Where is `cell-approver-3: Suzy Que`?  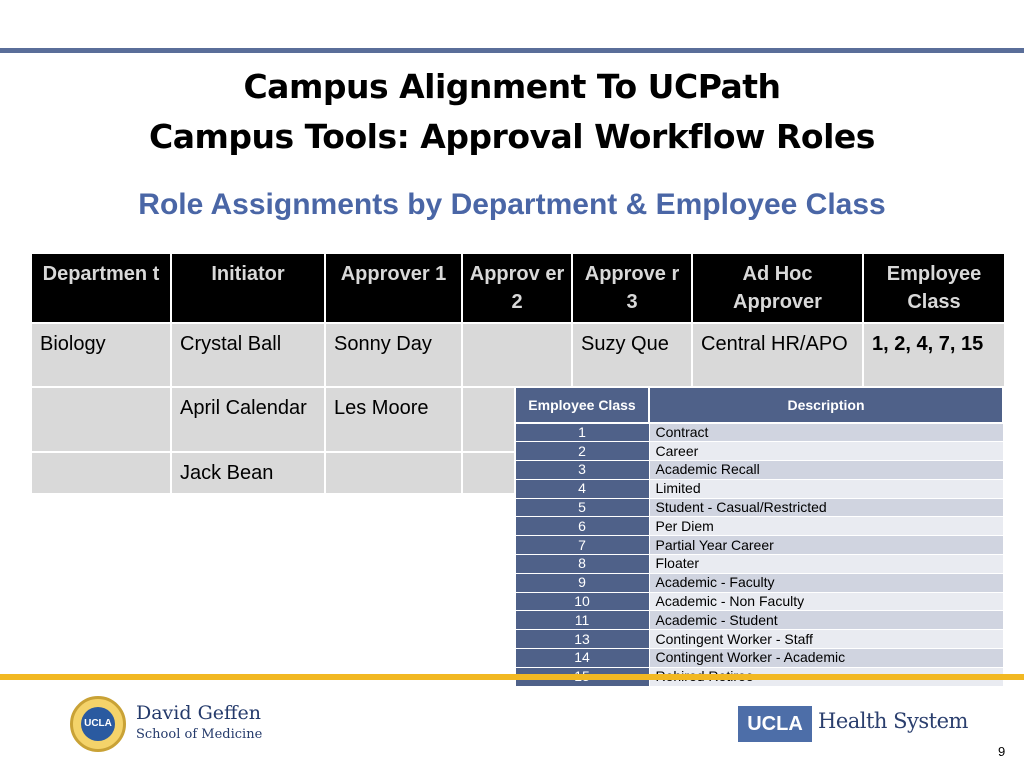 cell-approver-3: Suzy Que is located at coordinates (632, 355).